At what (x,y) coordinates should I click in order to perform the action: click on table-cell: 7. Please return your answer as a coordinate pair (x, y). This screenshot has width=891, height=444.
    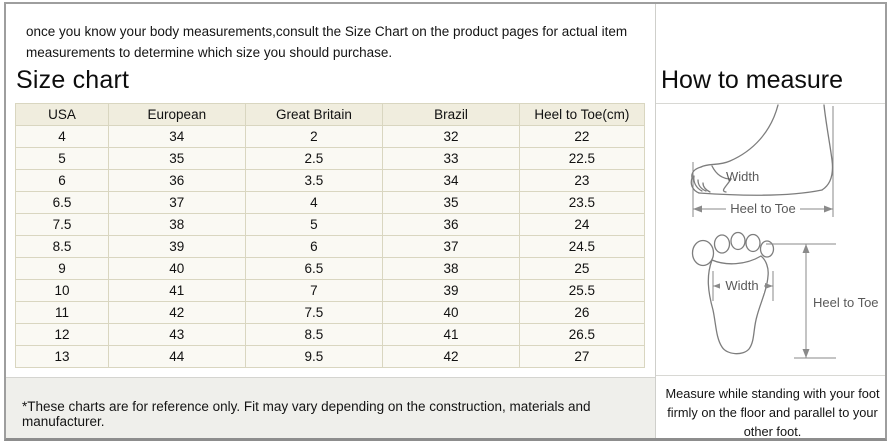
    Looking at the image, I should click on (314, 290).